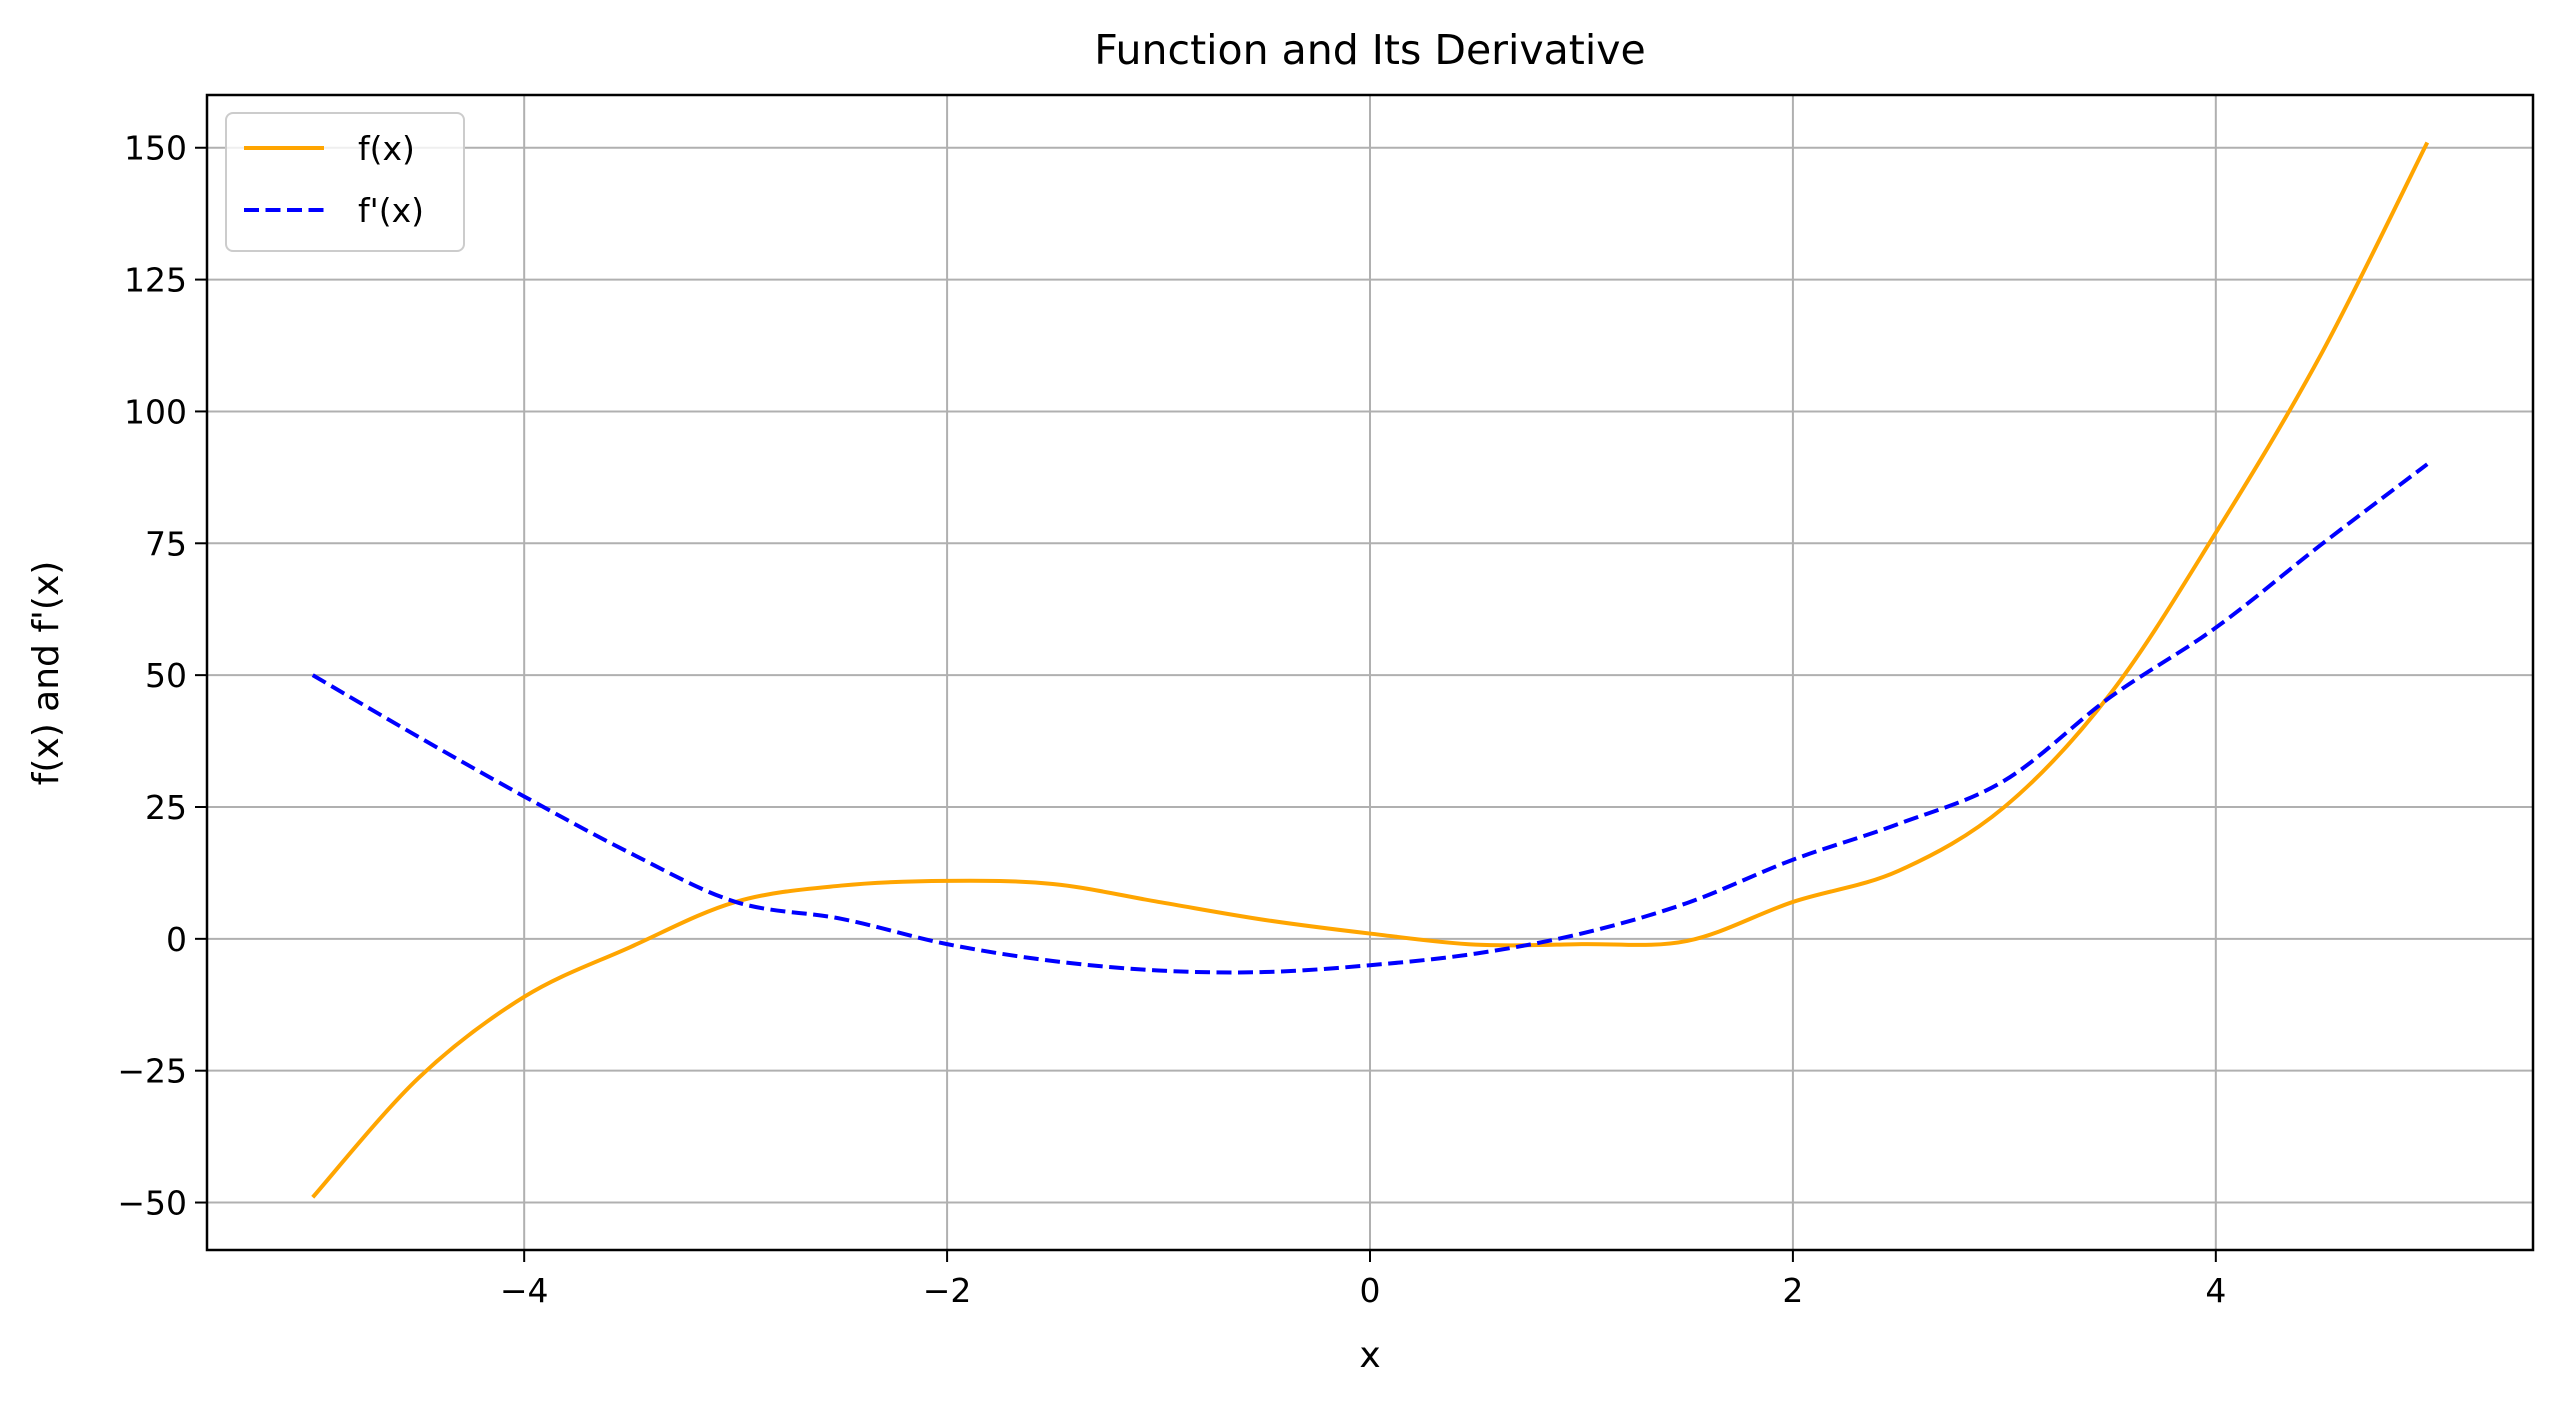 This screenshot has height=1407, width=2560. Describe the element at coordinates (155, 411) in the screenshot. I see `y-tick-label: 100` at that location.